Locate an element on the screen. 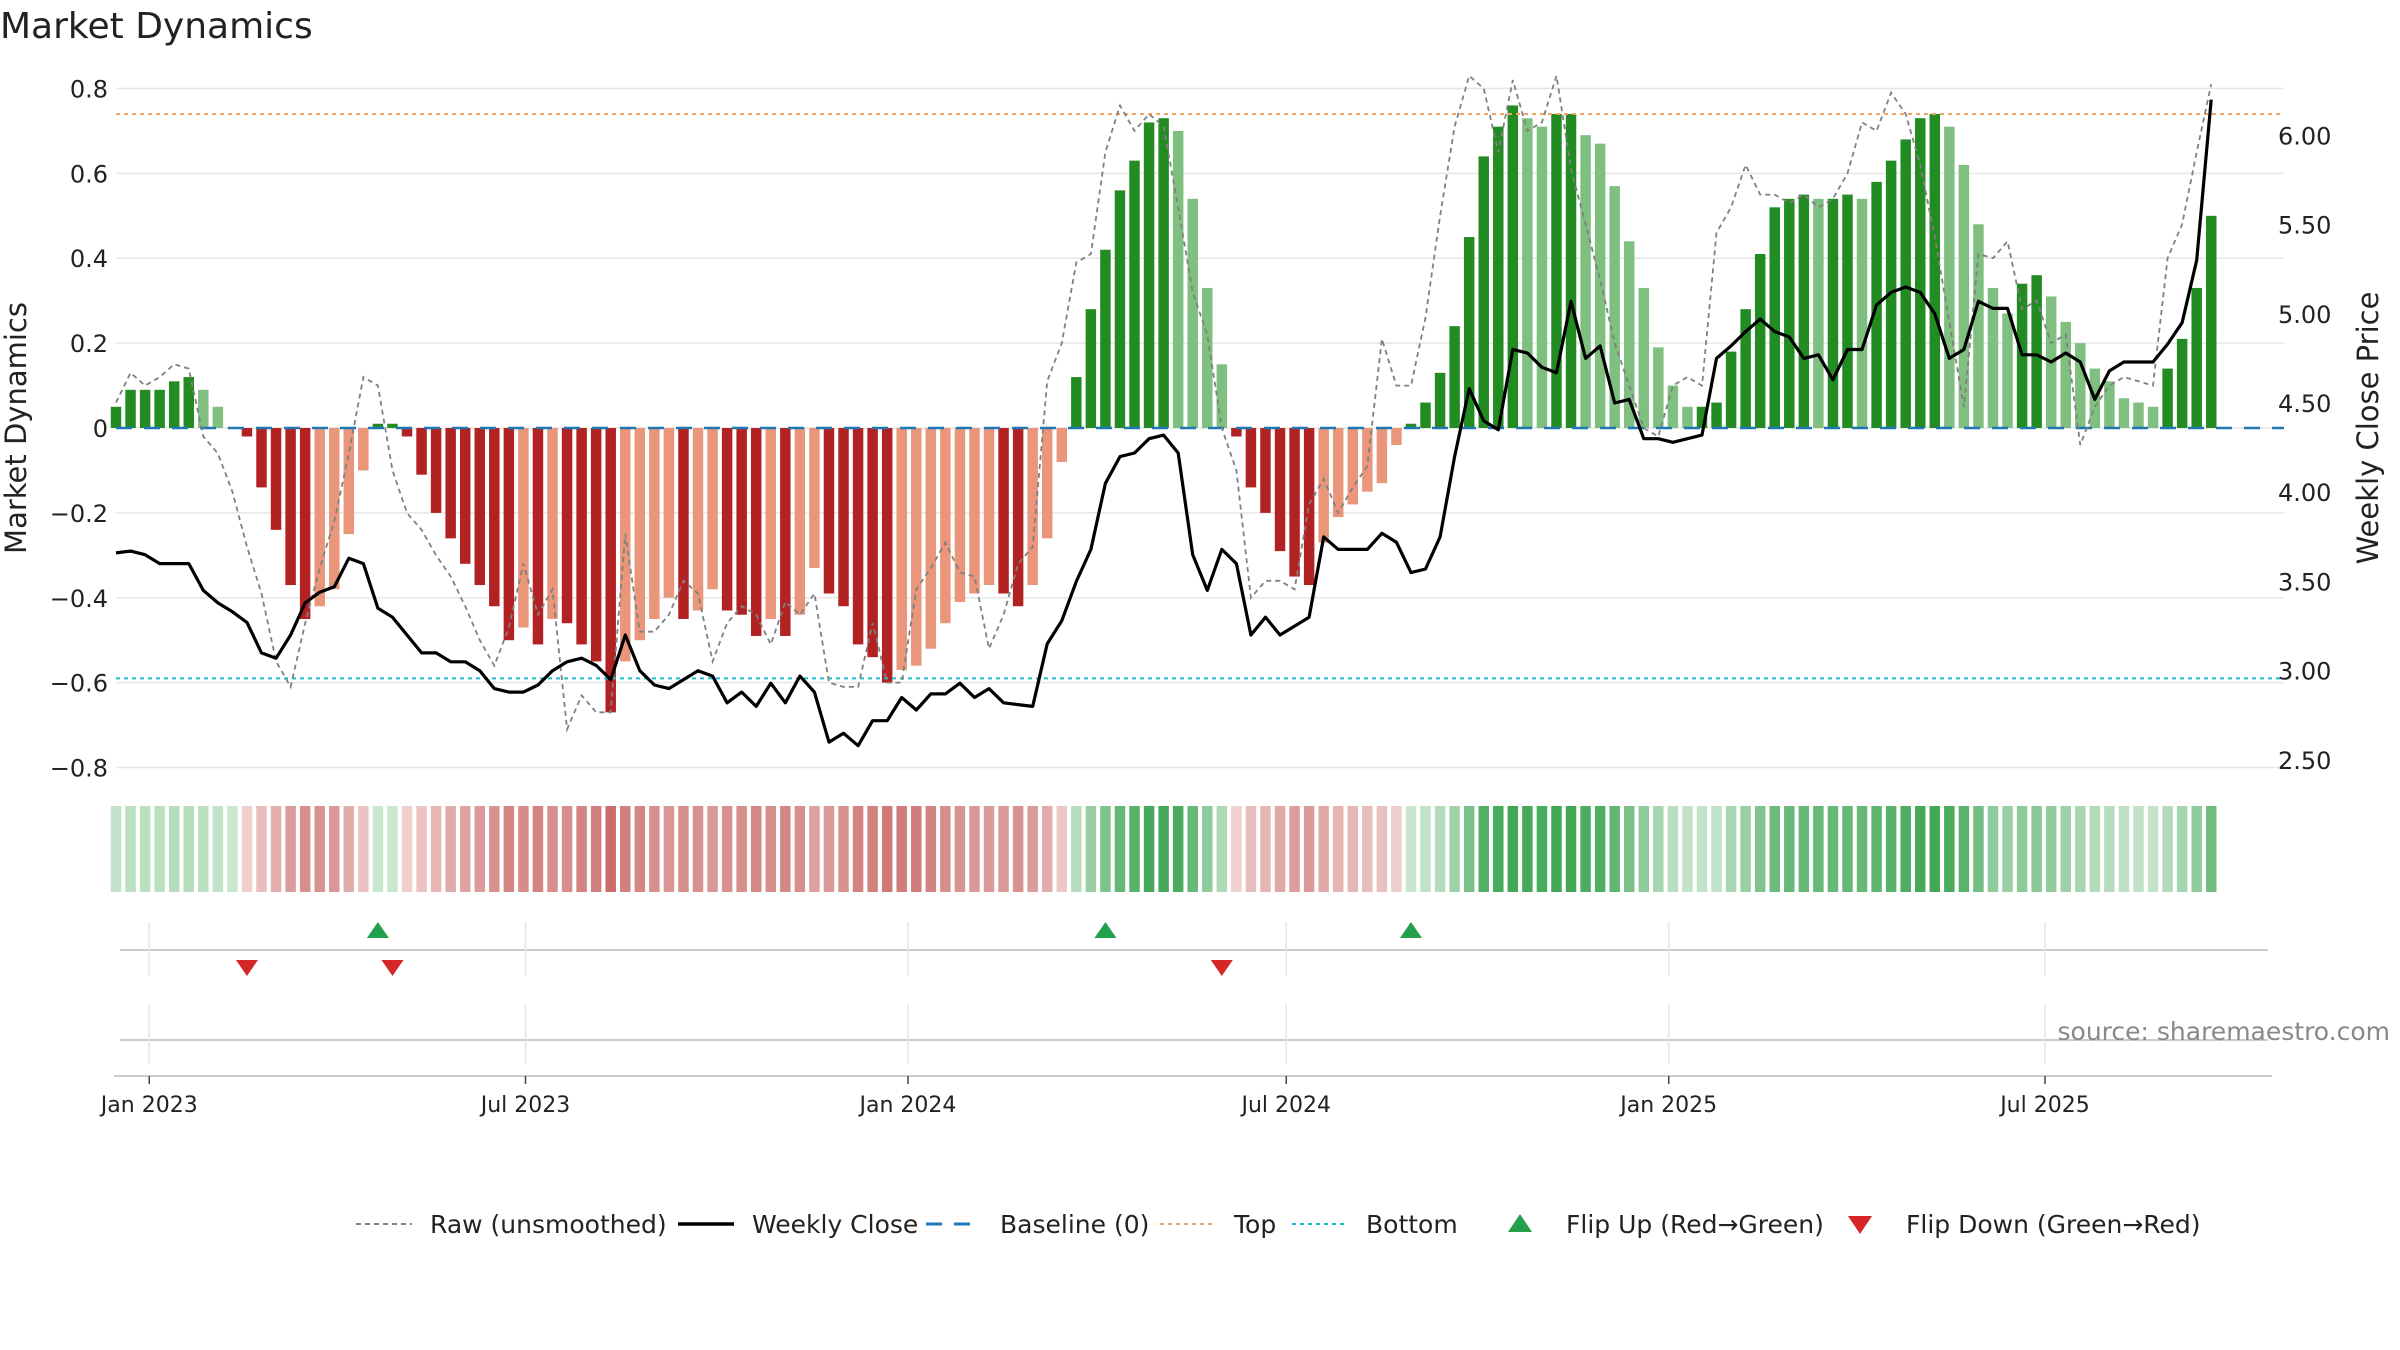 The image size is (2400, 1350). legend-swatch is located at coordinates (1520, 1223).